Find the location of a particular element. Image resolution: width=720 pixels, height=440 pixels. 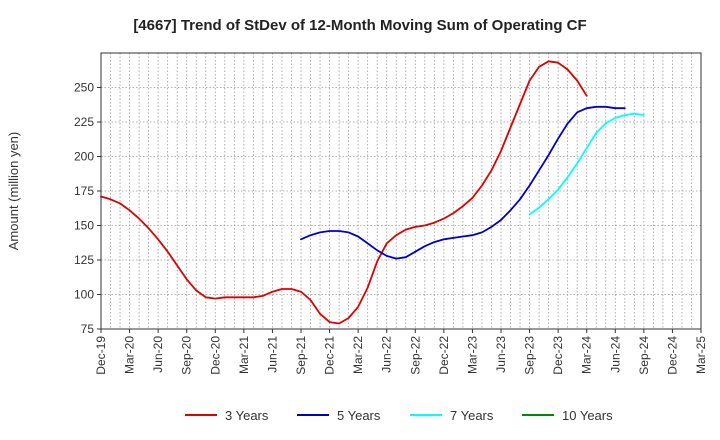

y-tick-label: 225 is located at coordinates (84, 122).